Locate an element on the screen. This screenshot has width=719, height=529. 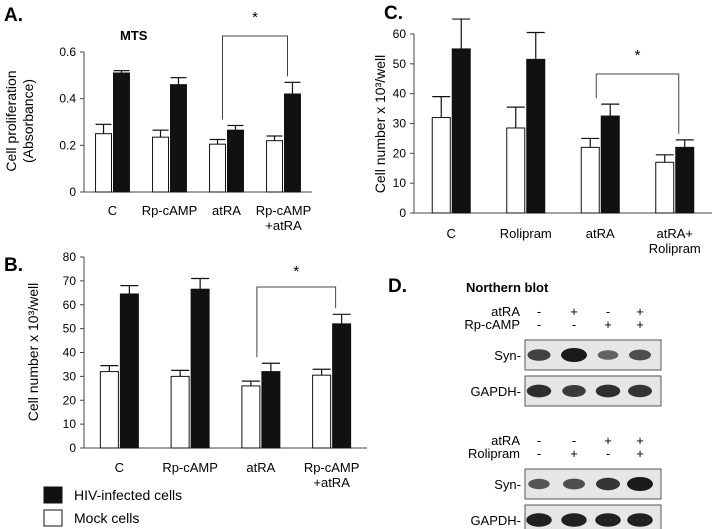
treatment-label: Rp-cAMP is located at coordinates (492, 324).